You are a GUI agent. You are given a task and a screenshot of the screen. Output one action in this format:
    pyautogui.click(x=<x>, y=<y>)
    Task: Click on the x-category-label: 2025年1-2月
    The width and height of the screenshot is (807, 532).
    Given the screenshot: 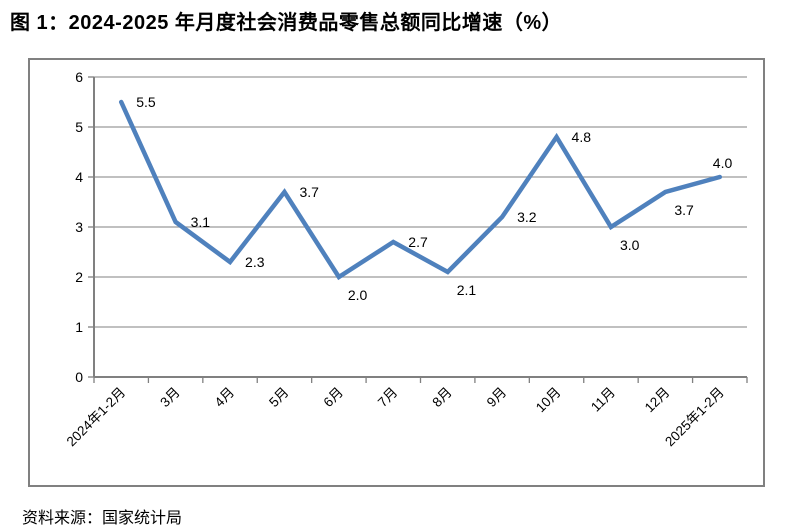 What is the action you would take?
    pyautogui.click(x=694, y=417)
    